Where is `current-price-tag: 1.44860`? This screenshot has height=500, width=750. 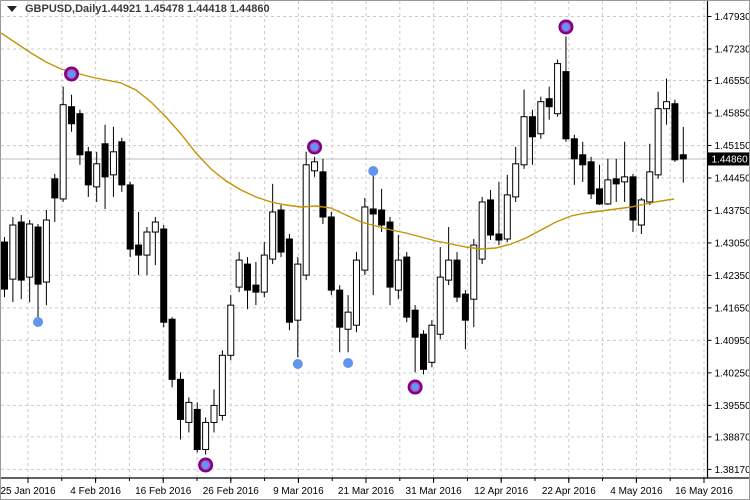 current-price-tag: 1.44860 is located at coordinates (728, 159).